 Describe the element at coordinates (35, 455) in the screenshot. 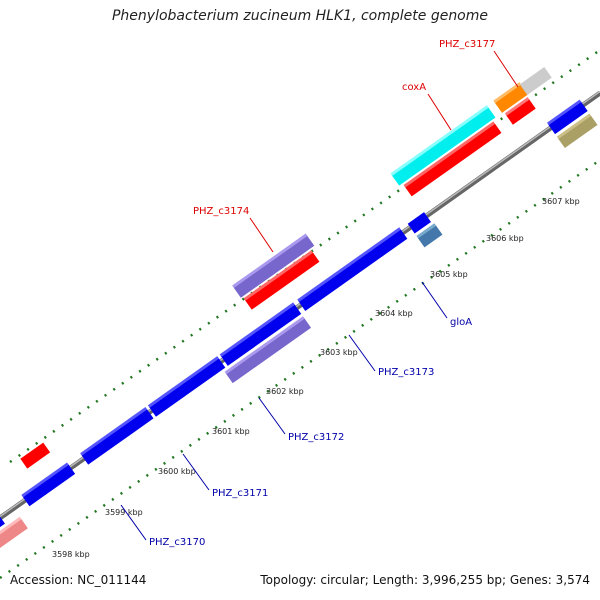

I see `gene-partial-red-left` at that location.